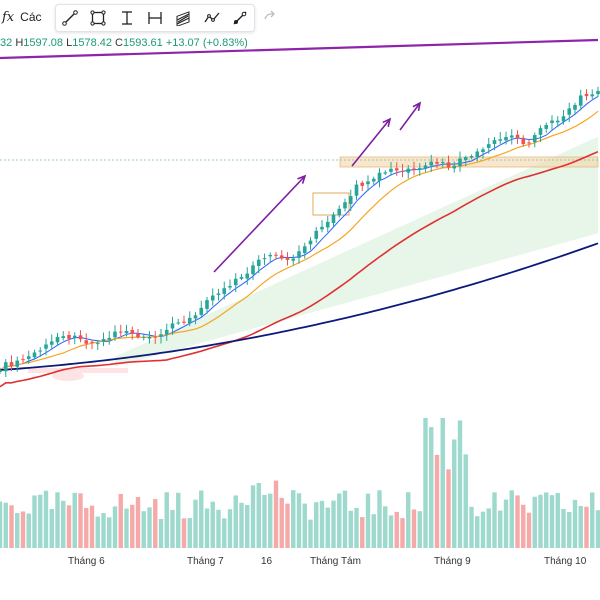 The height and width of the screenshot is (600, 600). I want to click on drawing-tools, so click(155, 18).